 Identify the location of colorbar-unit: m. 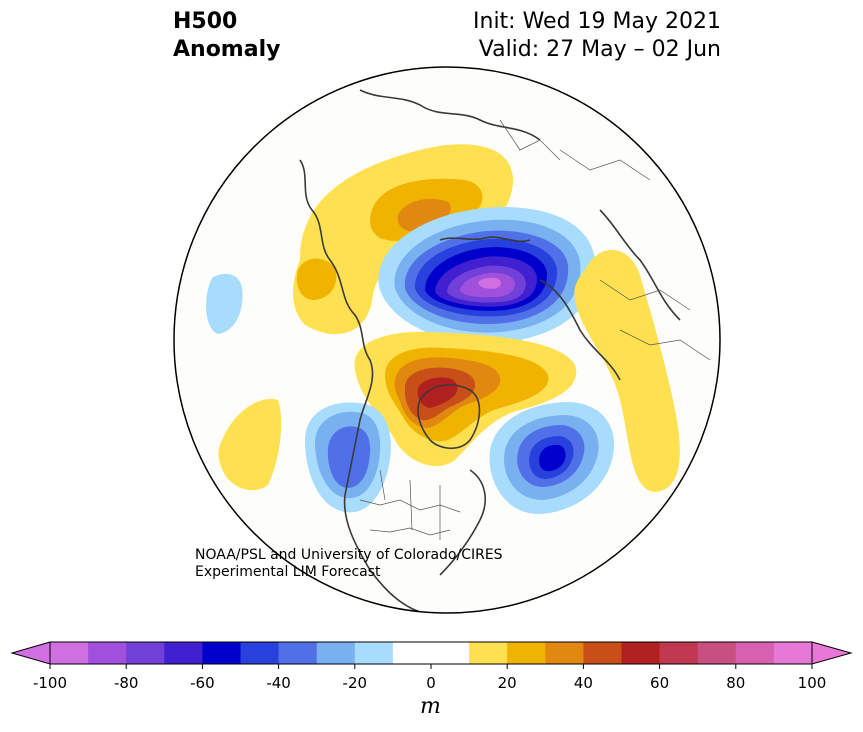
(430, 706).